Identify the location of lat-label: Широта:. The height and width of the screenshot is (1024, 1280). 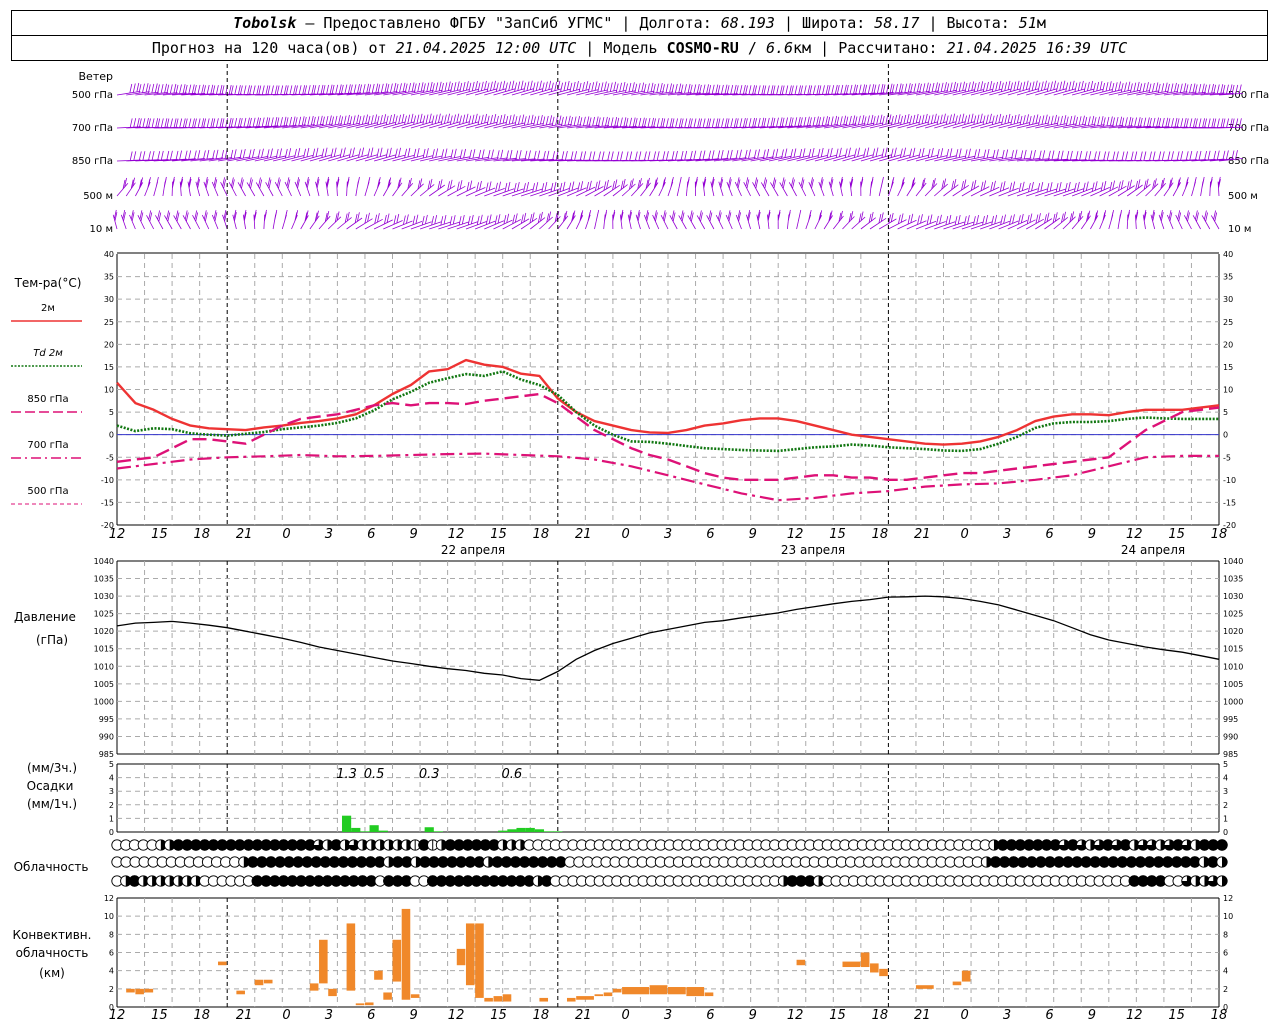
(834, 23).